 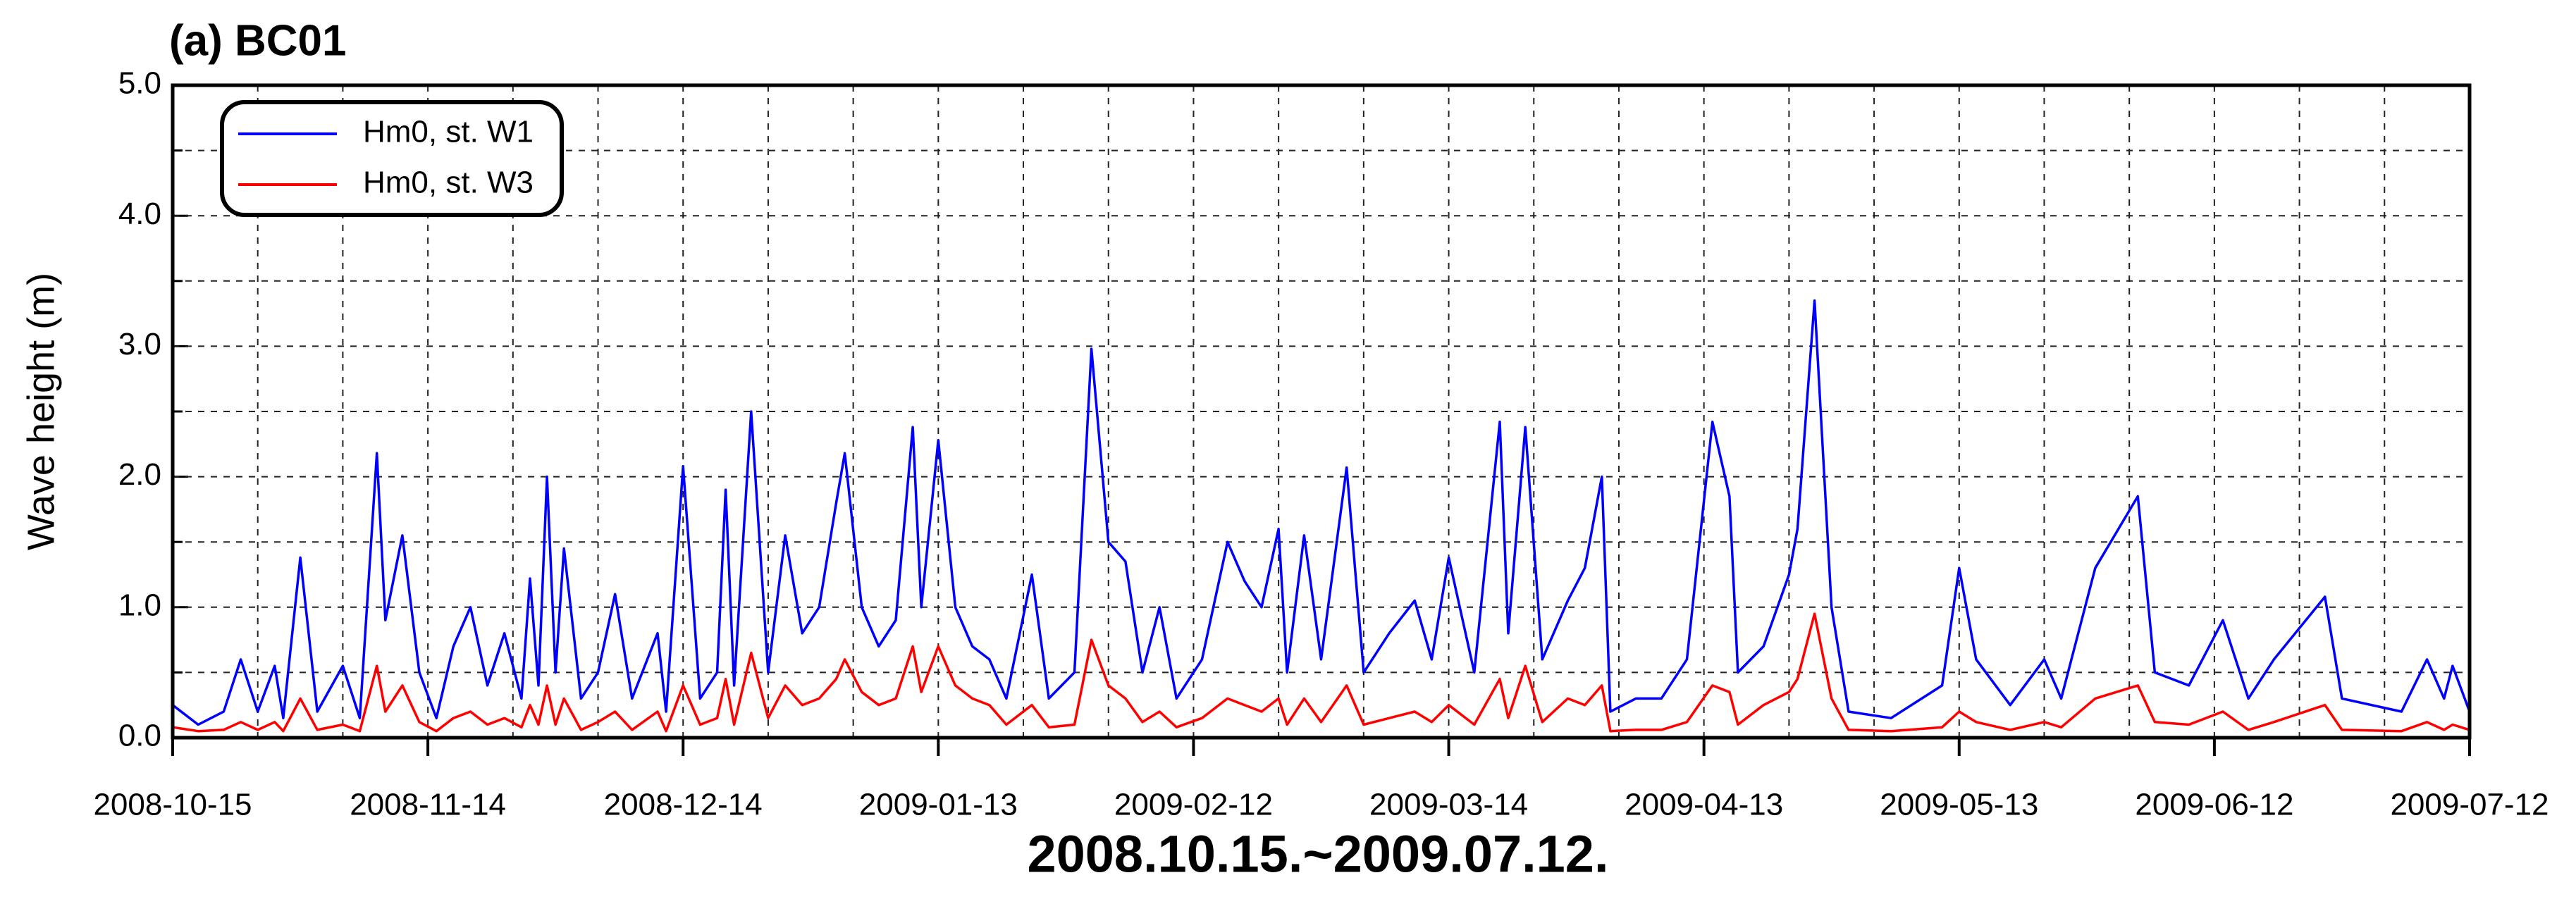 I want to click on x-axis-label: 2008.10.15.~2009.07.12., so click(x=1317, y=855).